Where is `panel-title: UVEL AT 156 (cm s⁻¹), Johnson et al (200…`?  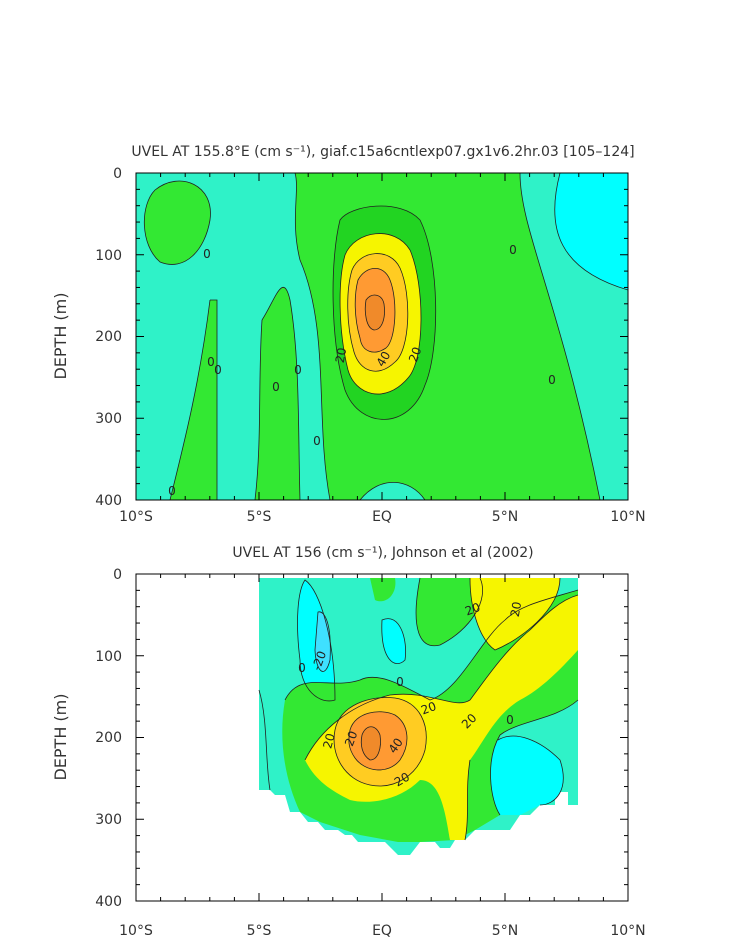
panel-title: UVEL AT 156 (cm s⁻¹), Johnson et al (200… is located at coordinates (382, 553).